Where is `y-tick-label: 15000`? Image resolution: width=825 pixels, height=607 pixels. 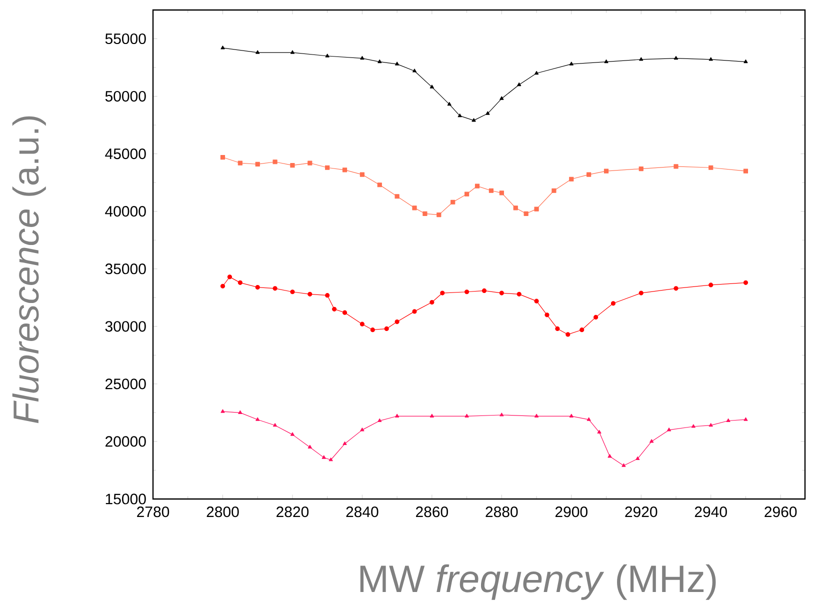
y-tick-label: 15000 is located at coordinates (126, 499).